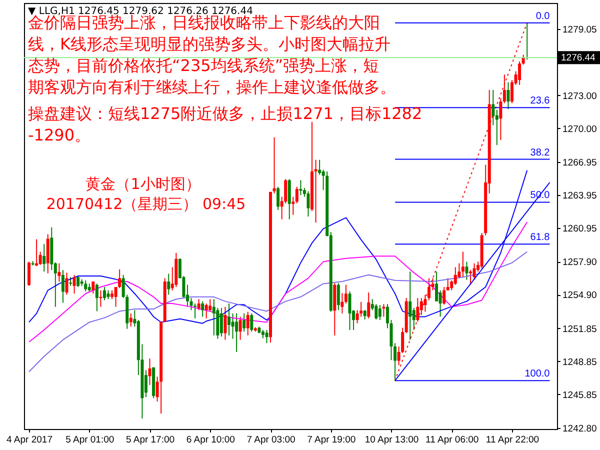  What do you see at coordinates (579, 262) in the screenshot?
I see `y-tick-label: 1257.90` at bounding box center [579, 262].